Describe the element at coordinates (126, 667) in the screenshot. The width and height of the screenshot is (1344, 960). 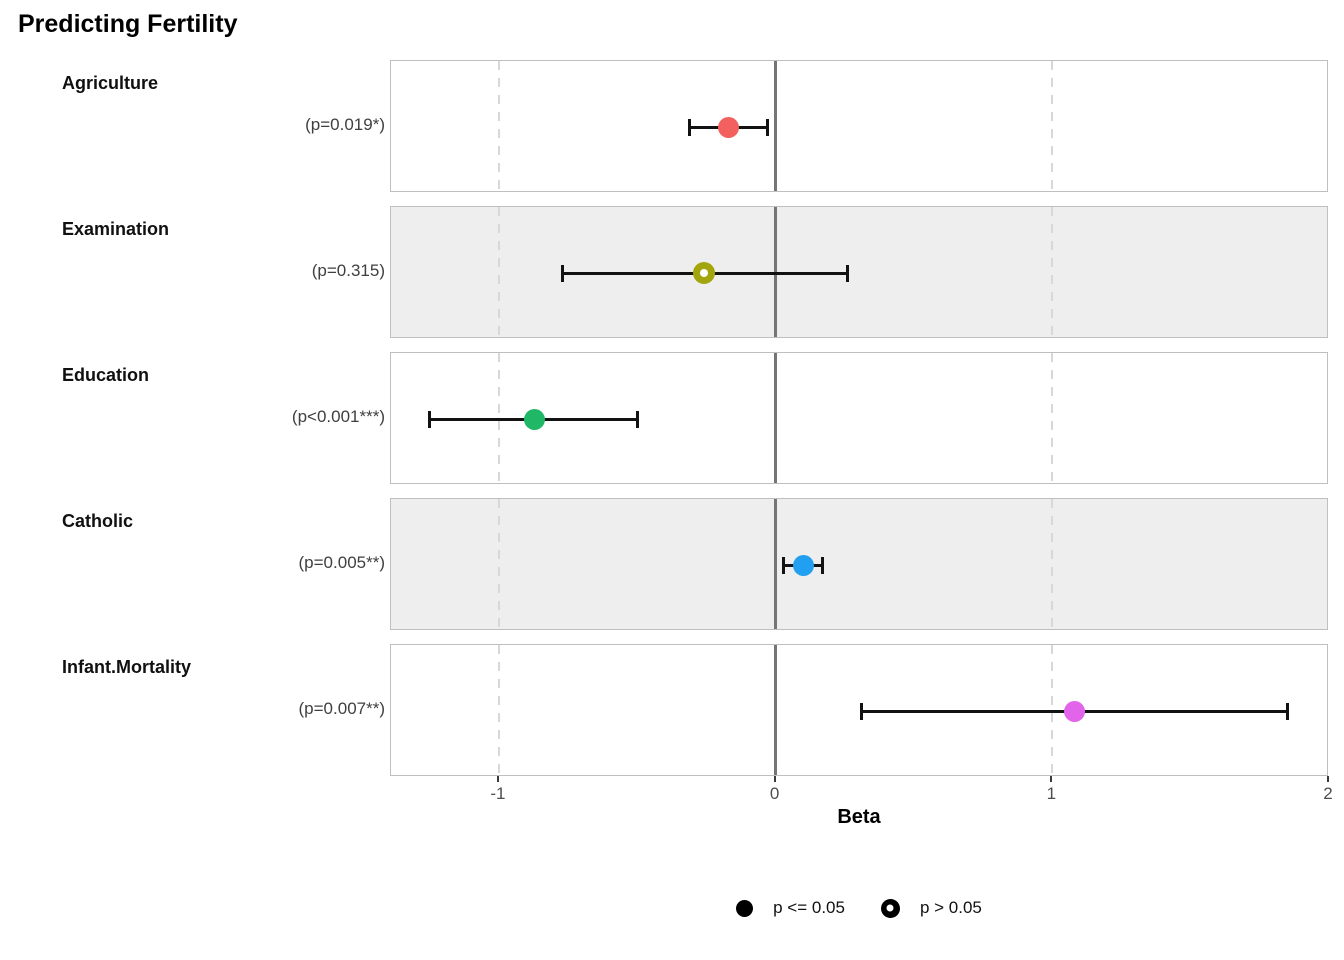
I see `facet-term-label: Infant.Mortality` at that location.